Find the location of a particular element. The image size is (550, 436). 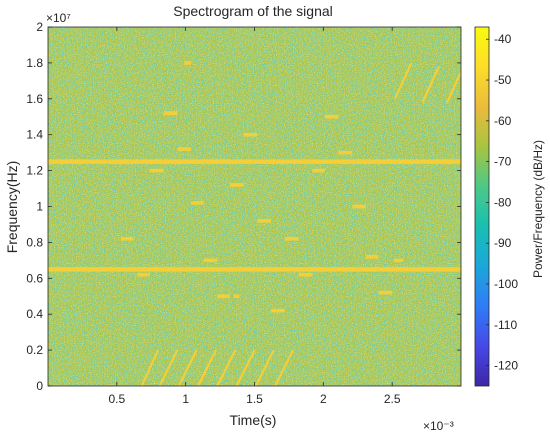

colorbar-tick-label-3: -70 is located at coordinates (503, 162).